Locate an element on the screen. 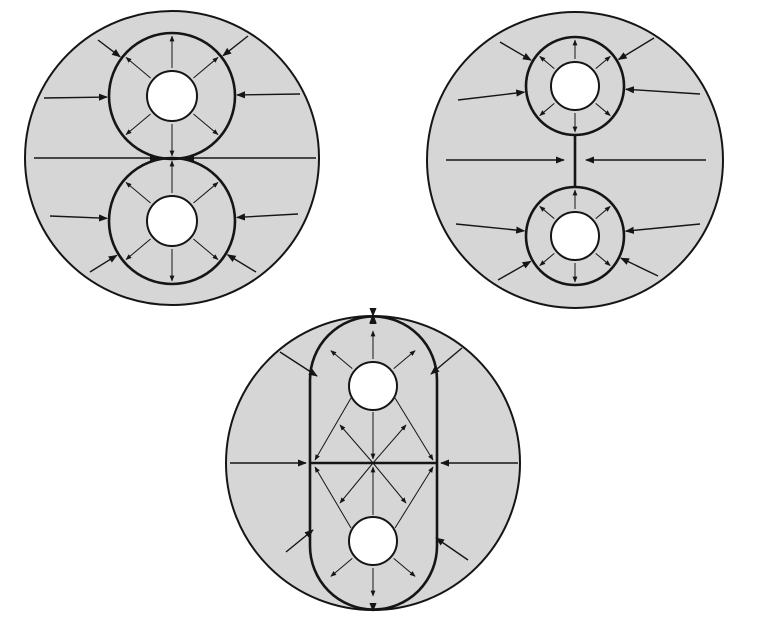  boundary-ring is located at coordinates (172, 221).